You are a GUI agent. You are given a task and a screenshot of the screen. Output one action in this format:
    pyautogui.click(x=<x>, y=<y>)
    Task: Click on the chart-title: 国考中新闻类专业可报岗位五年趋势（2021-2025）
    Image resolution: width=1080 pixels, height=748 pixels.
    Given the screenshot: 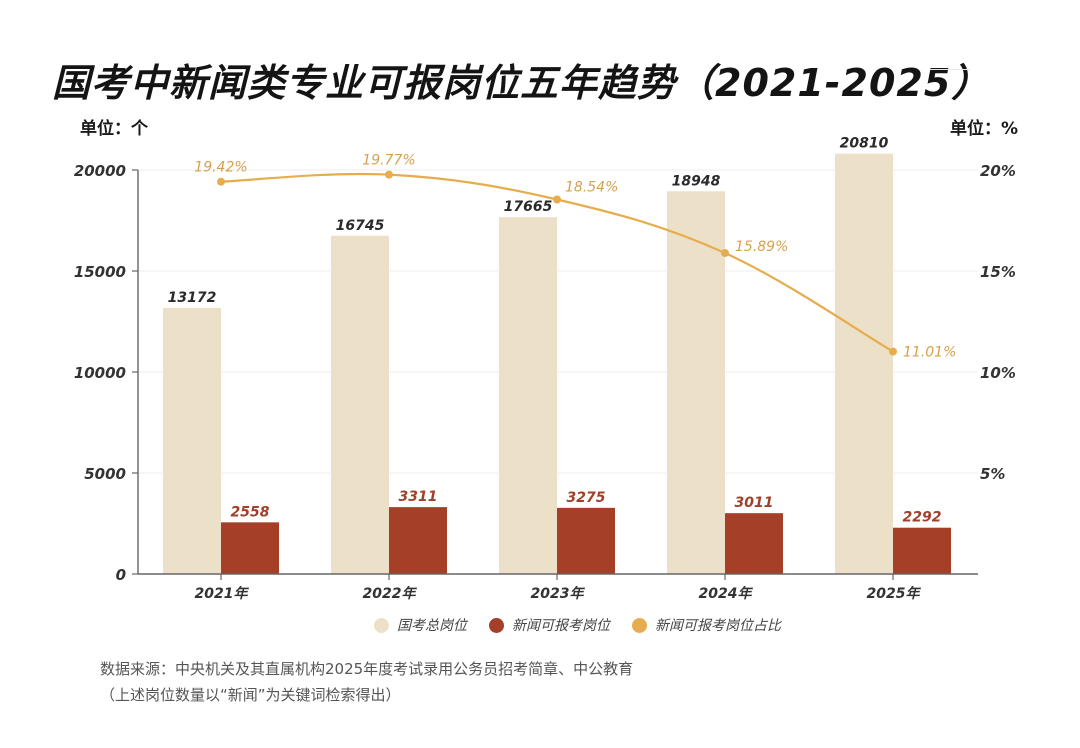 What is the action you would take?
    pyautogui.click(x=521, y=83)
    